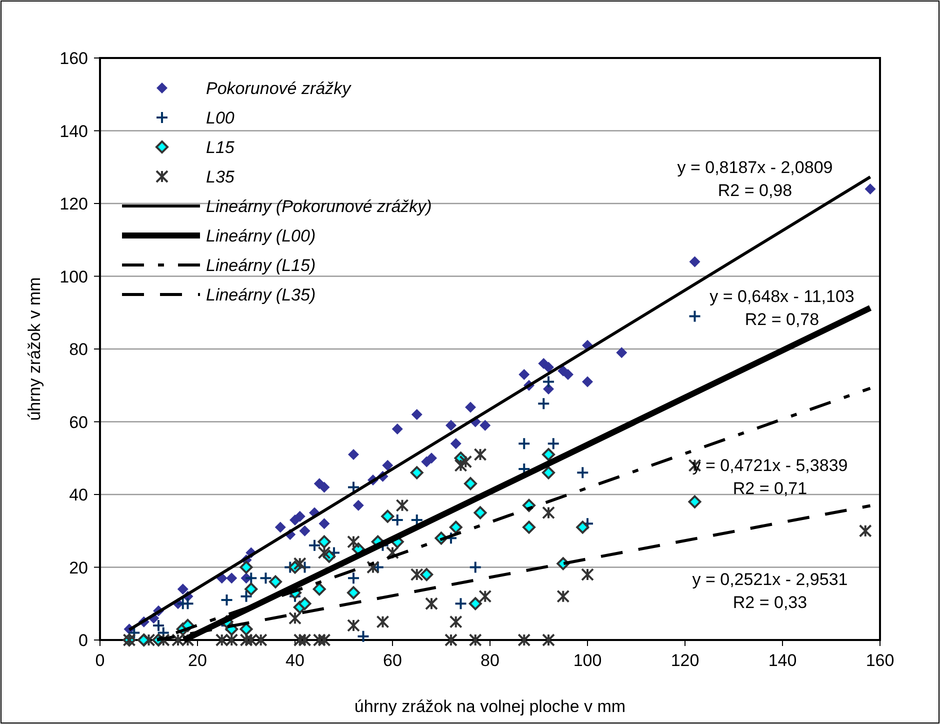 The width and height of the screenshot is (940, 724). What do you see at coordinates (685, 660) in the screenshot?
I see `x-tick-label: 120` at bounding box center [685, 660].